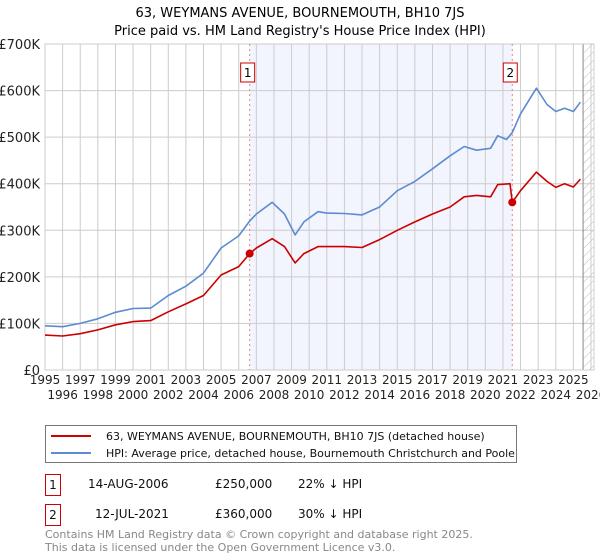 This screenshot has width=600, height=560. What do you see at coordinates (588, 395) in the screenshot?
I see `x-tick-label: 2026` at bounding box center [588, 395].